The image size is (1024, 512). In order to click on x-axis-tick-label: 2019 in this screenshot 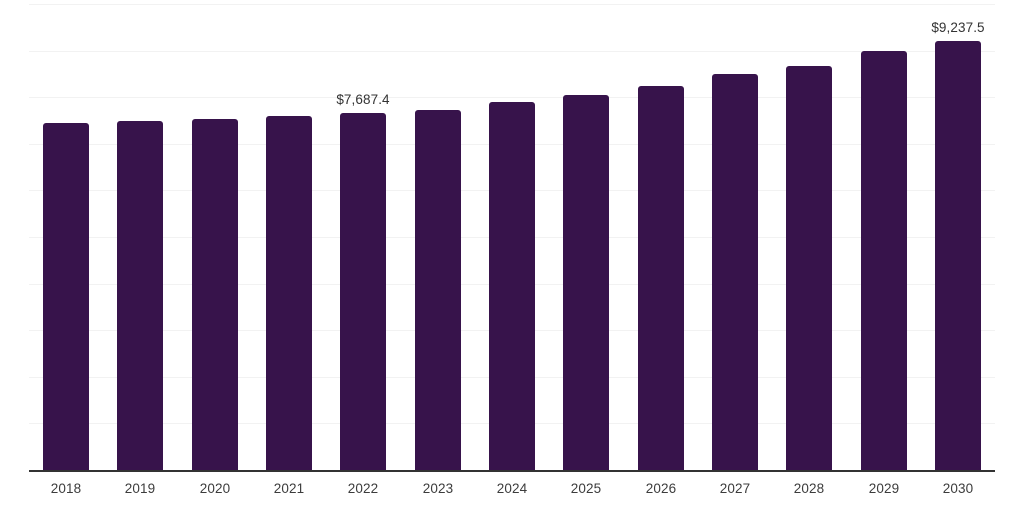, I will do `click(140, 488)`.